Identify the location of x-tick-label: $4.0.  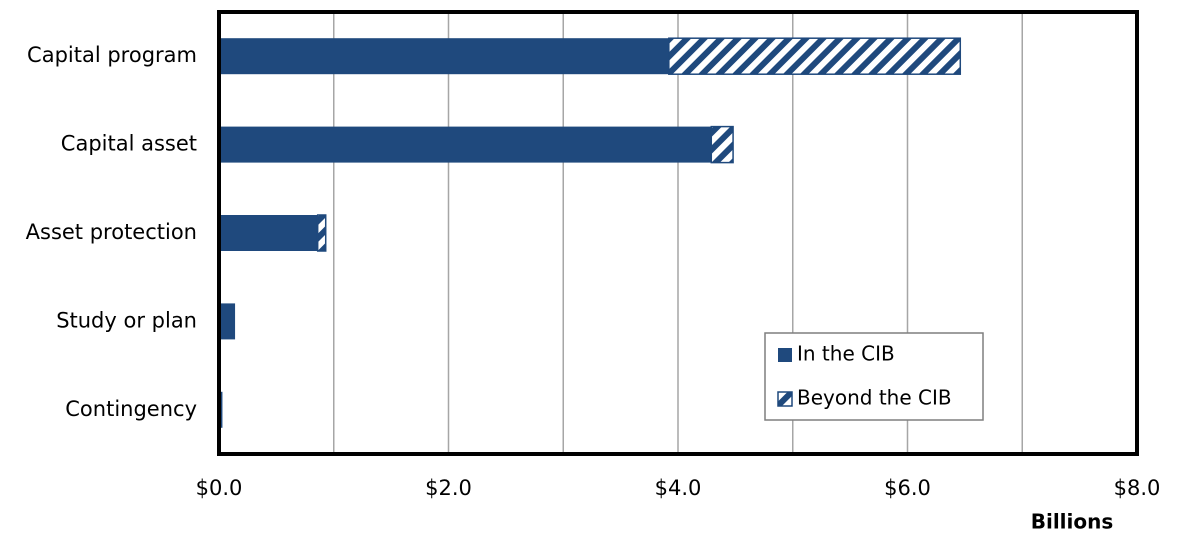
(678, 488).